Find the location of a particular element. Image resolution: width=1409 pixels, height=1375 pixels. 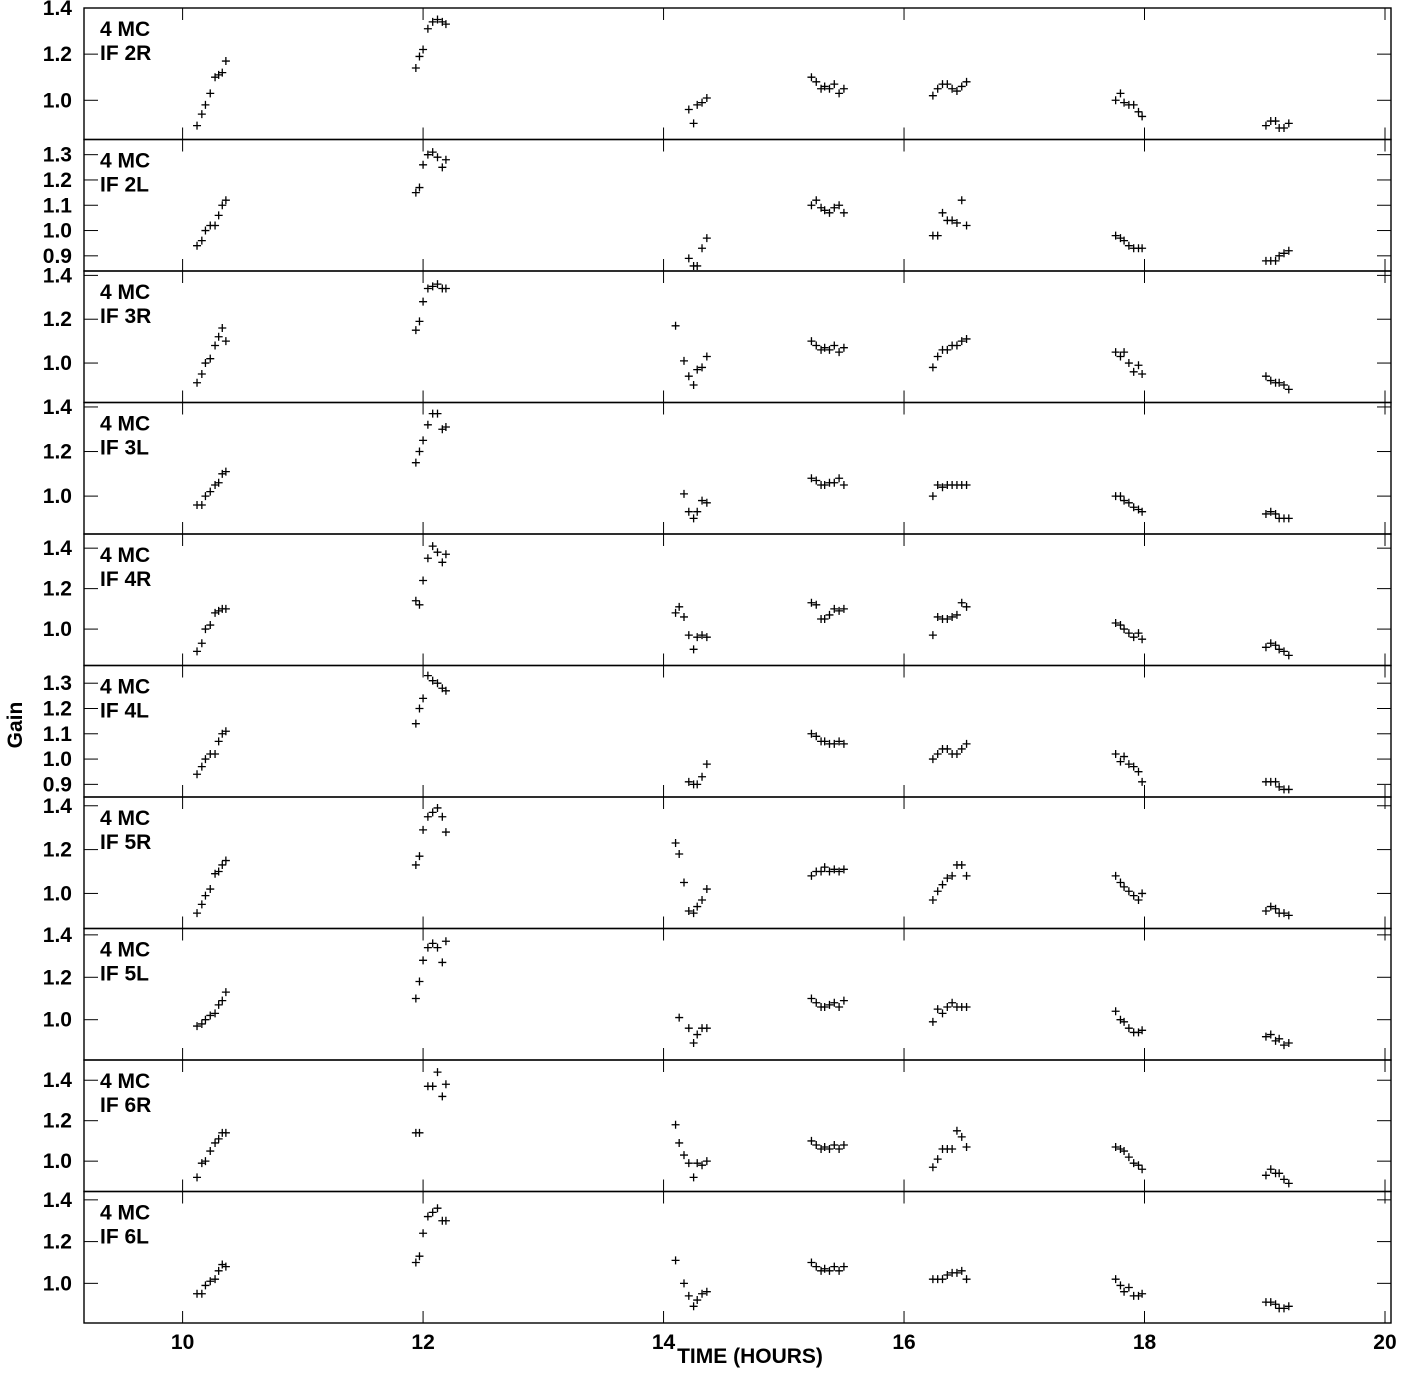

y-tick-label: 1.1 is located at coordinates (58, 734).